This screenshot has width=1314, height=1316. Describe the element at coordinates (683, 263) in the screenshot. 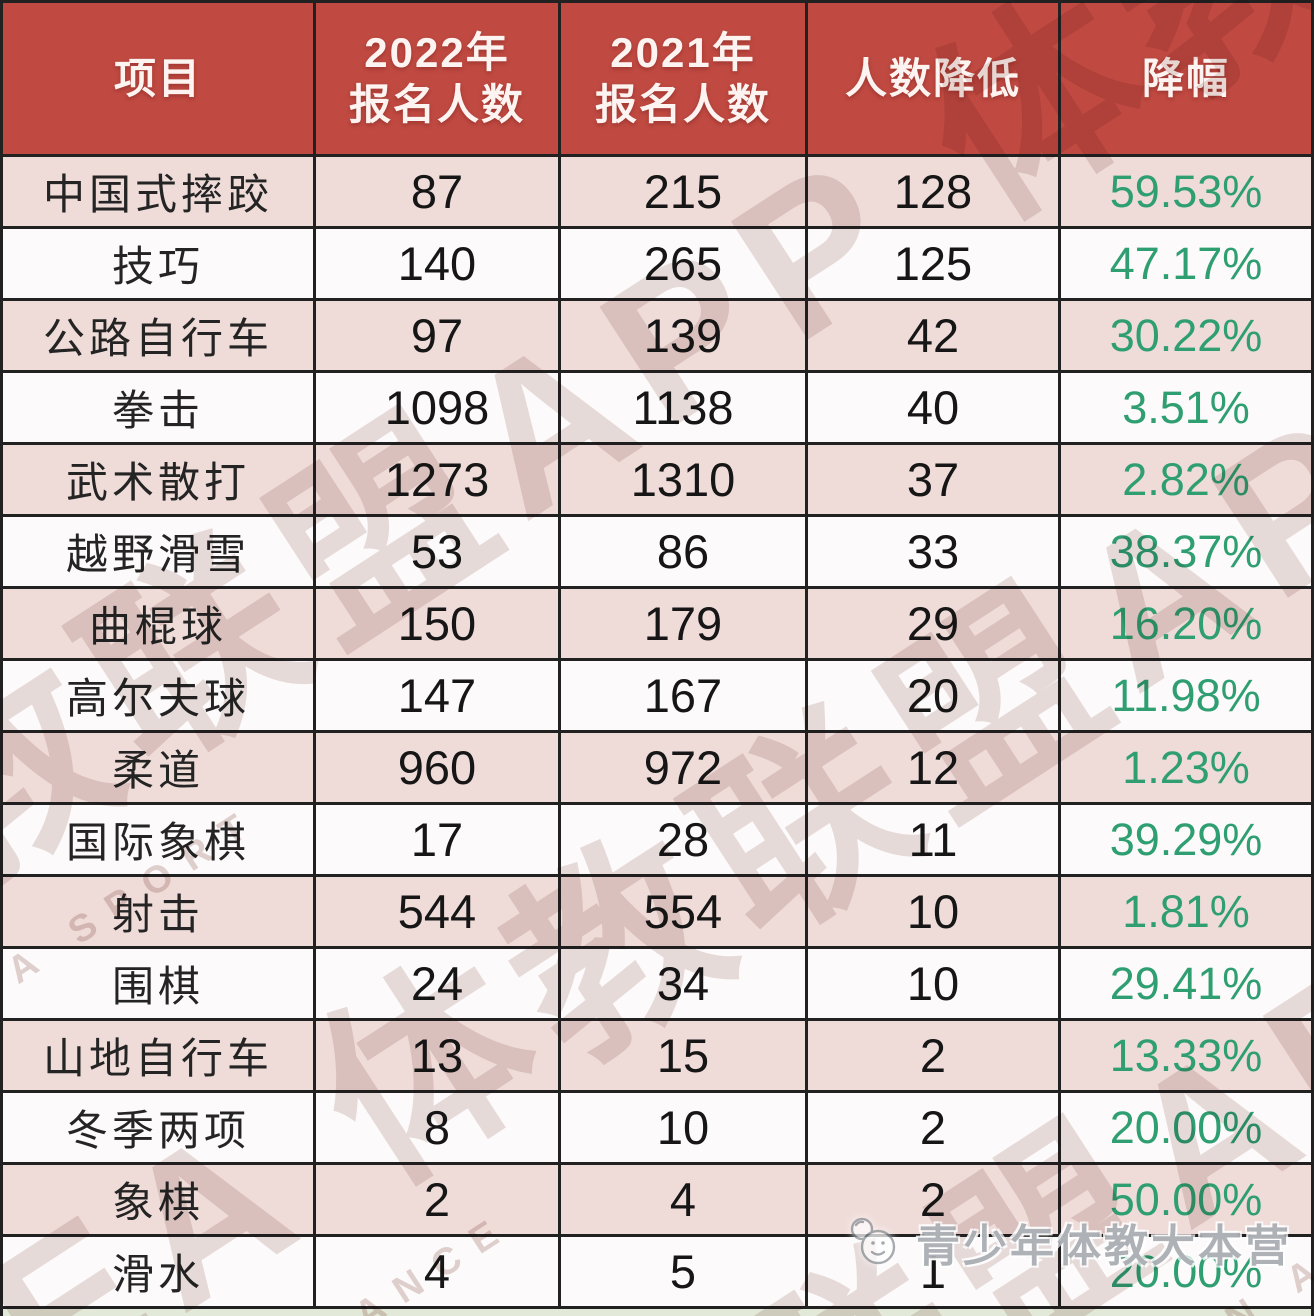

I see `registrations-2021-cell: 265` at that location.